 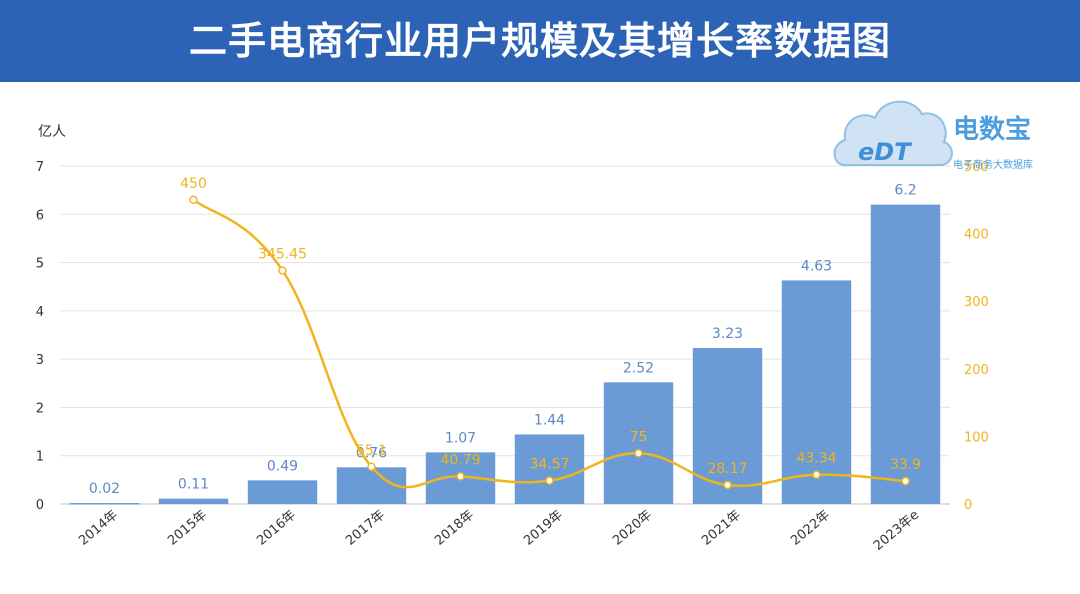 I want to click on y-tick-label: 0, so click(x=40, y=505).